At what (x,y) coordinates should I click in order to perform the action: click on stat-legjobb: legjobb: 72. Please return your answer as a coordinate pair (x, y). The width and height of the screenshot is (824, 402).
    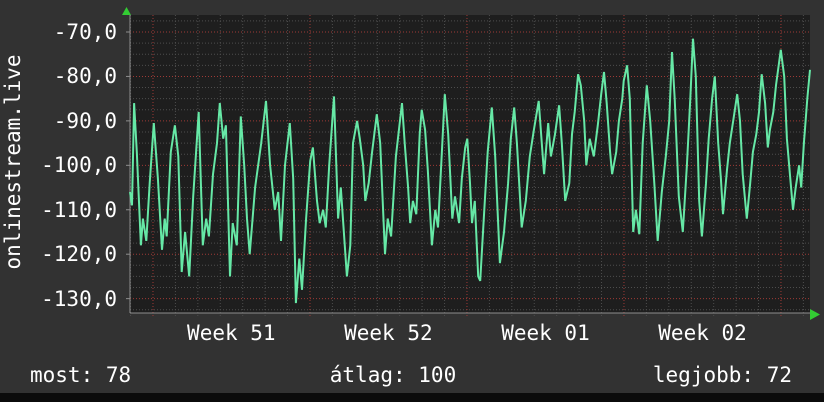
    Looking at the image, I should click on (722, 375).